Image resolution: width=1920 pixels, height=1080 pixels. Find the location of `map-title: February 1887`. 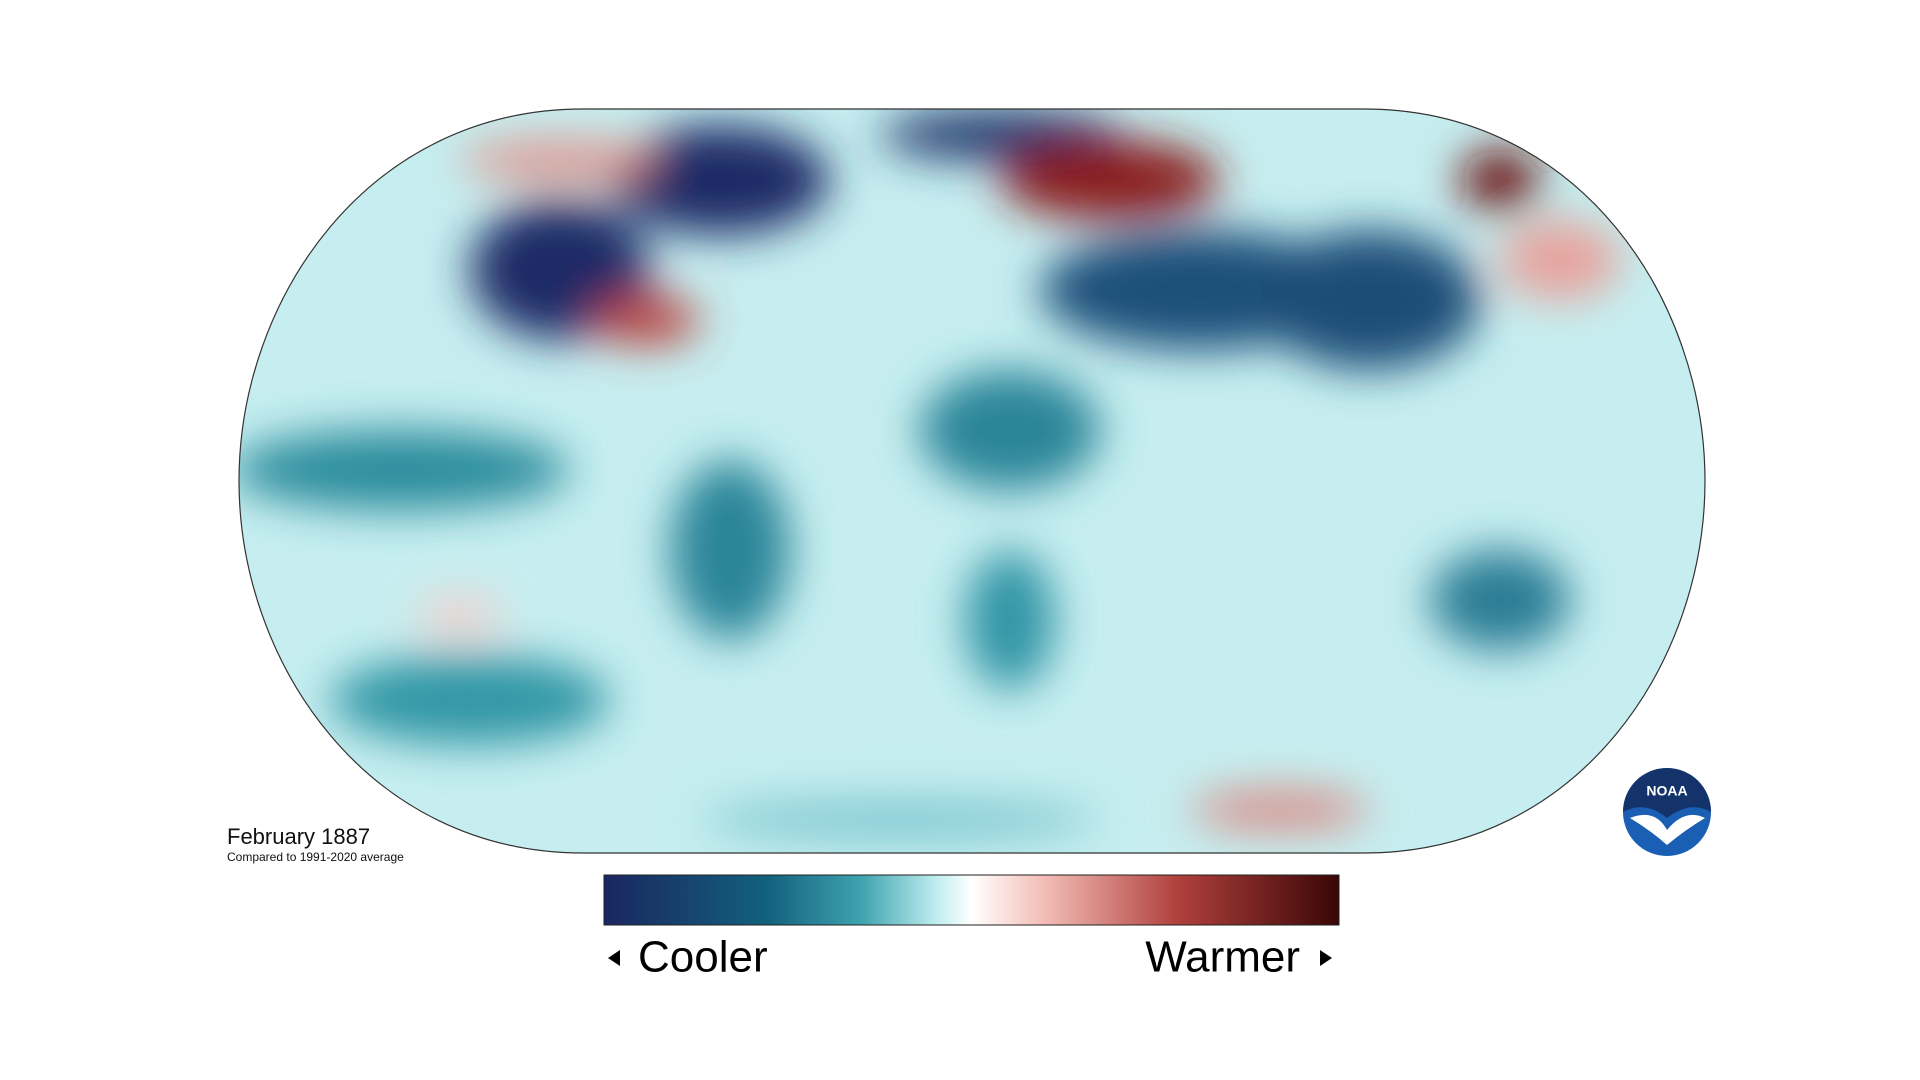

map-title: February 1887 is located at coordinates (298, 836).